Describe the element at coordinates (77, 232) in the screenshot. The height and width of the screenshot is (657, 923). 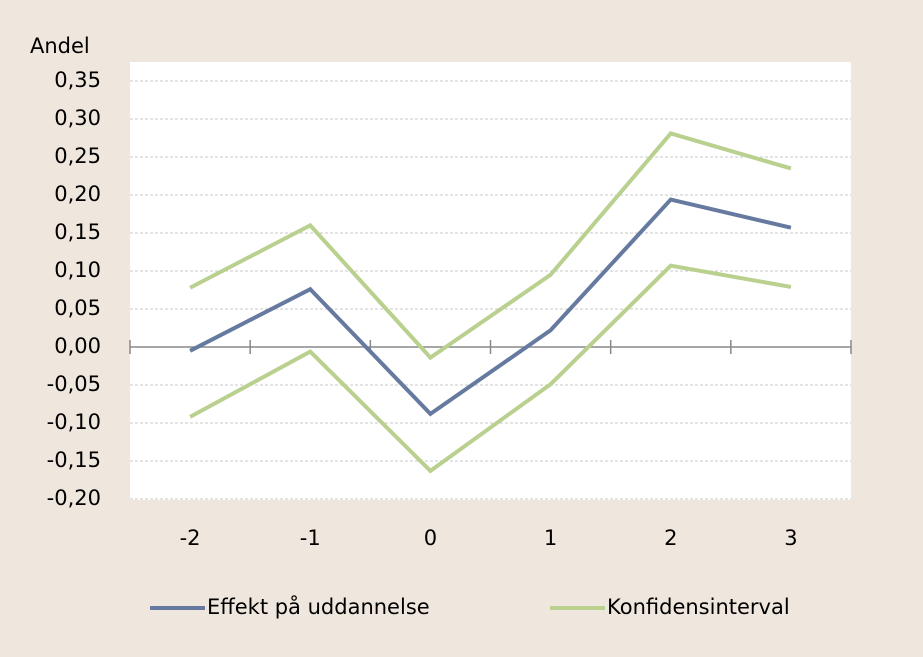
I see `y-tick-label: 0,15` at that location.